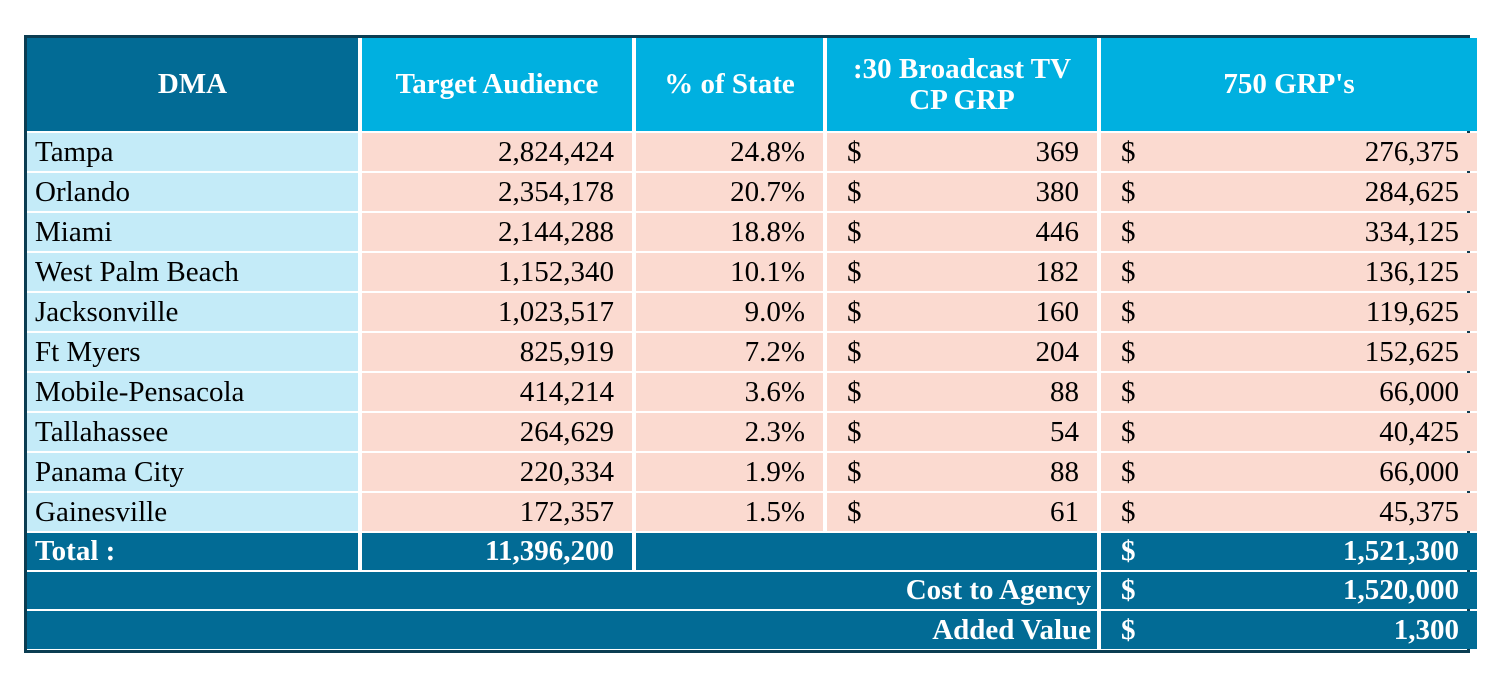 The width and height of the screenshot is (1500, 684). What do you see at coordinates (1289, 312) in the screenshot?
I see `grp-cost-cell: $119,625` at bounding box center [1289, 312].